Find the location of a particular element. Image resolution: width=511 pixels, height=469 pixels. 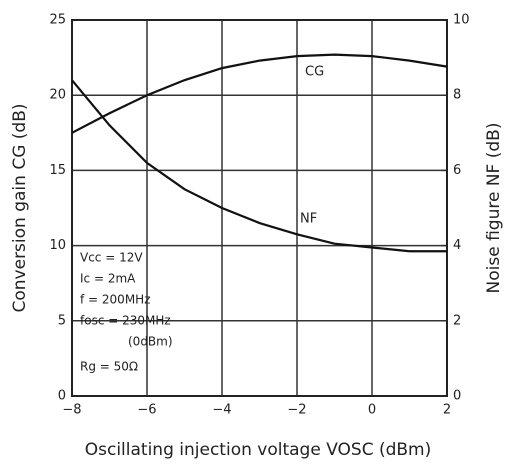

y-axis-label: Conversion gain CG (dB) is located at coordinates (20, 208).